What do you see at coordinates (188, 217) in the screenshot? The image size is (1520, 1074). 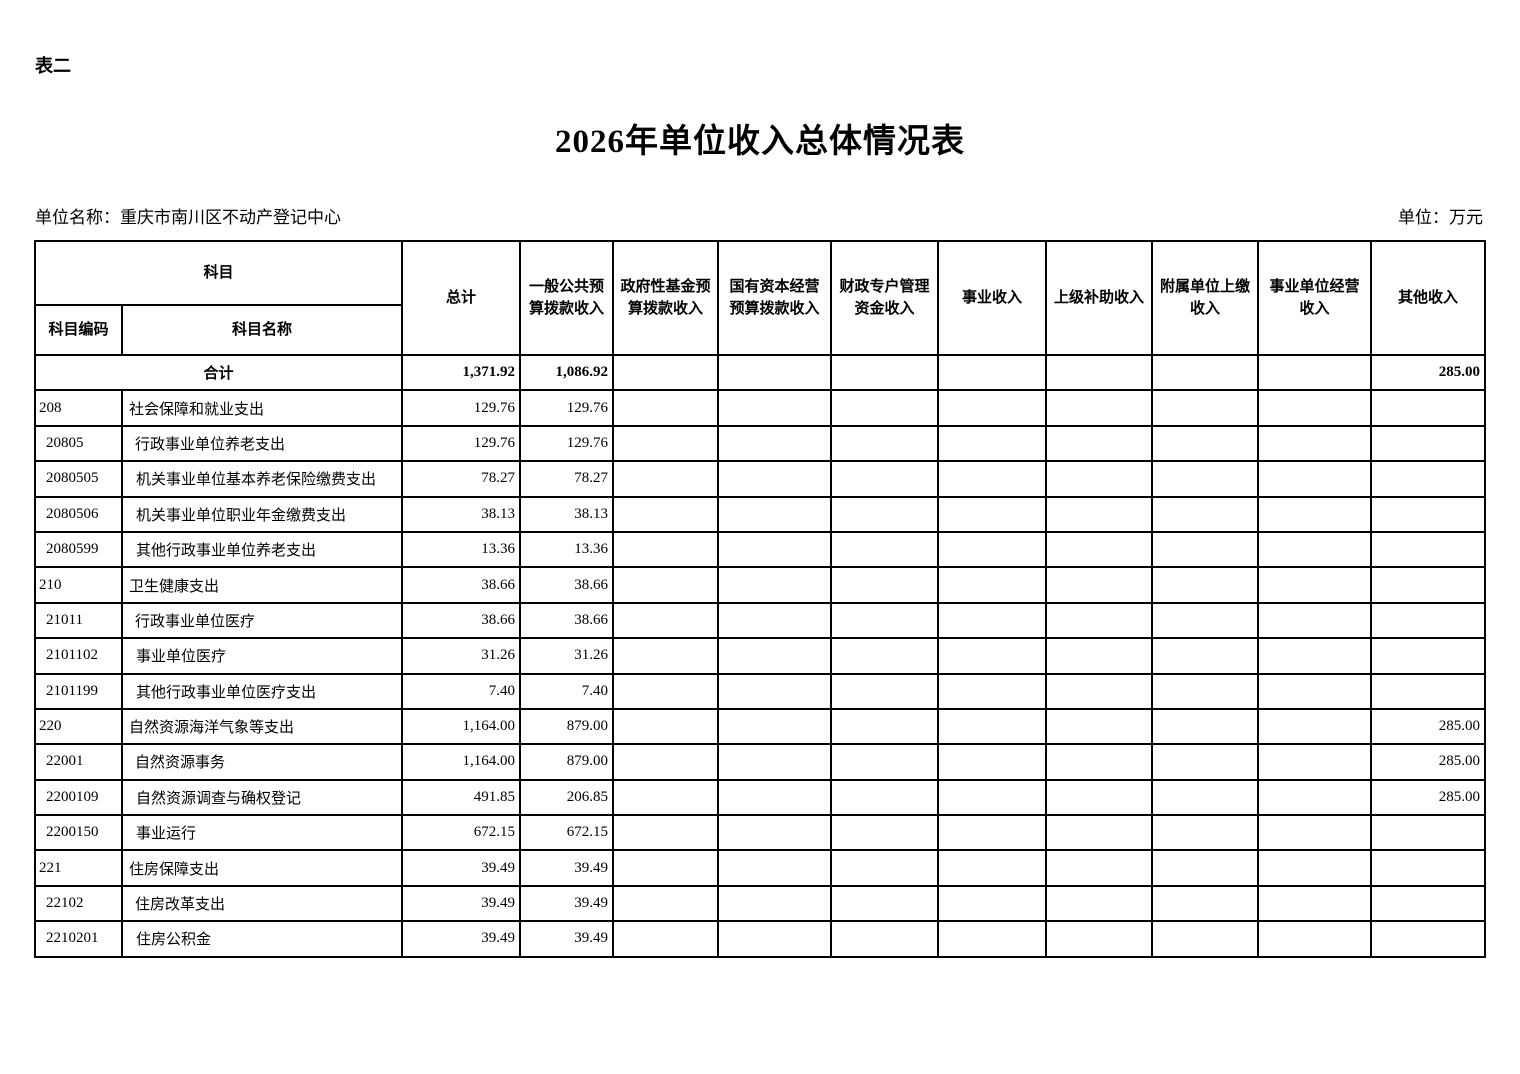 I see `unit-name-label: 单位名称：重庆市南川区不动产登记中心` at bounding box center [188, 217].